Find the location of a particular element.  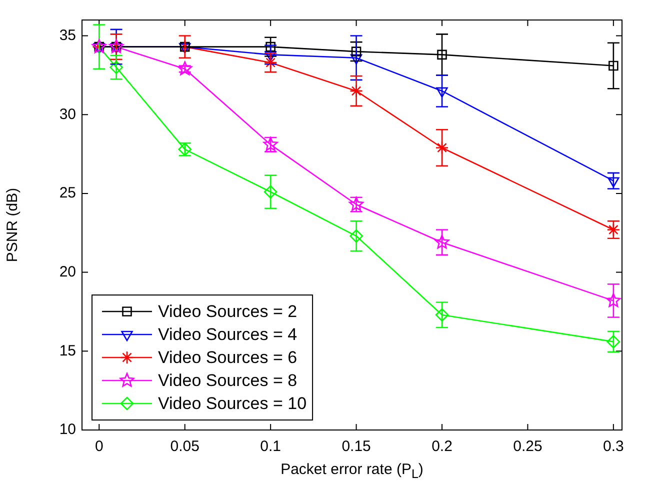

legend-label: Video Sources = 10 is located at coordinates (232, 404).